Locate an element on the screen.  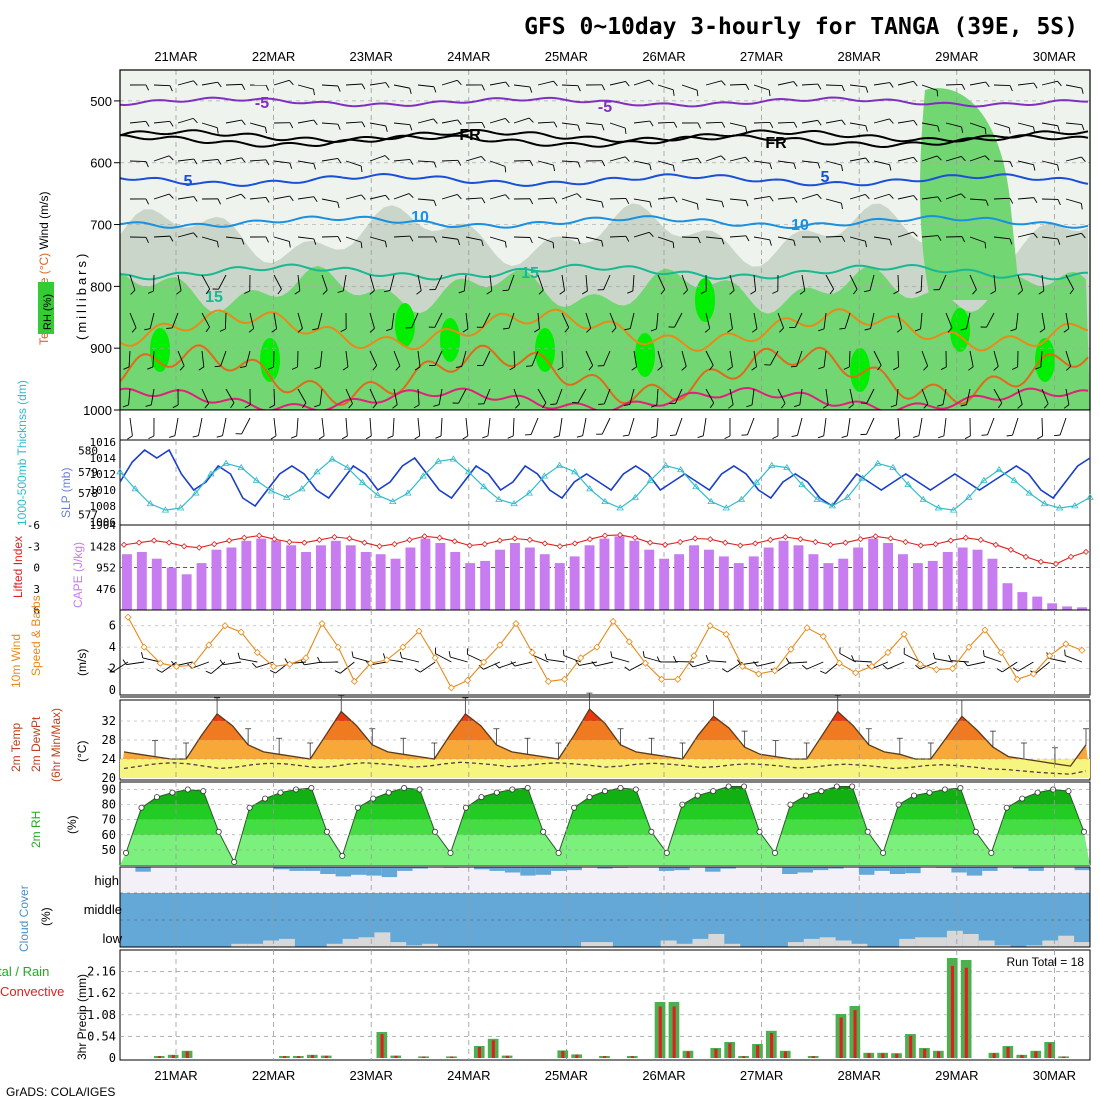
date-label-top: 30MAR is located at coordinates (1054, 56).